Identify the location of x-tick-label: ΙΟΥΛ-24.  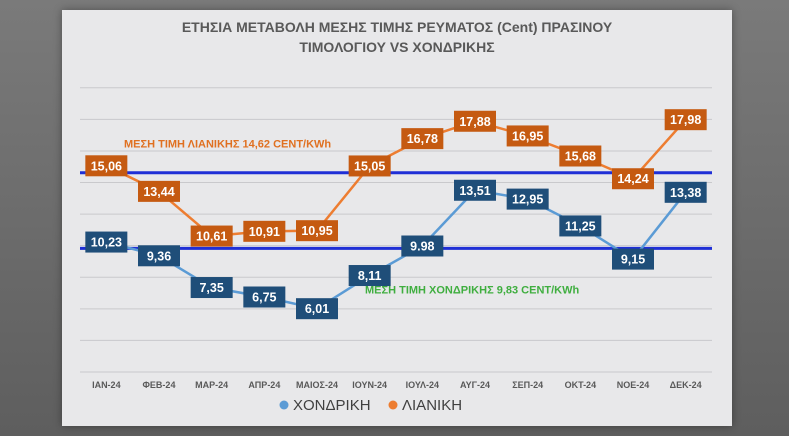
(422, 385).